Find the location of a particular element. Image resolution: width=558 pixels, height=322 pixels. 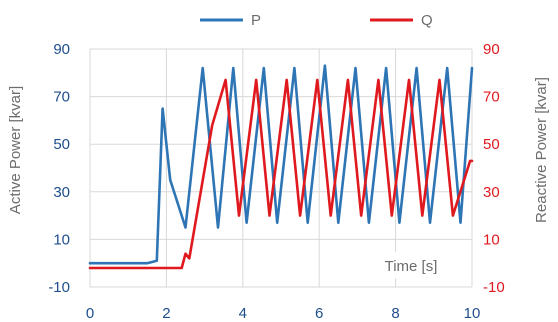

y-right-tick-label: 10 is located at coordinates (491, 239).